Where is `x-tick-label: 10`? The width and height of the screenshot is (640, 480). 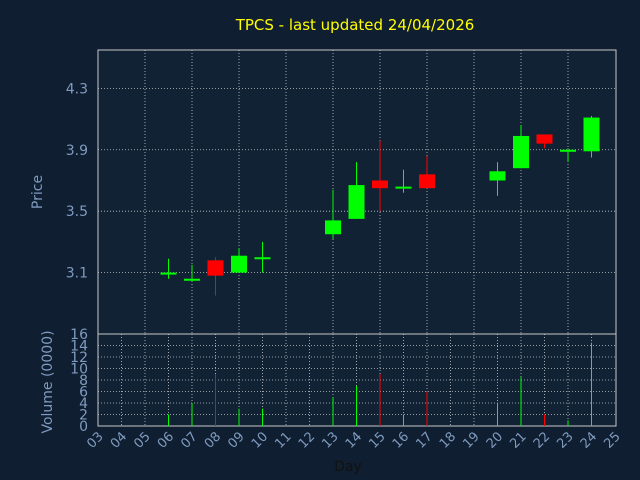
x-tick-label: 10 is located at coordinates (260, 440).